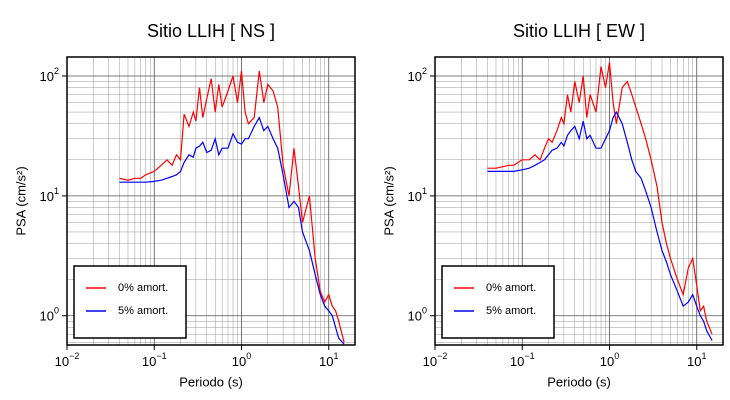  I want to click on chart-title: Sitio LLIH [ NS ], so click(211, 31).